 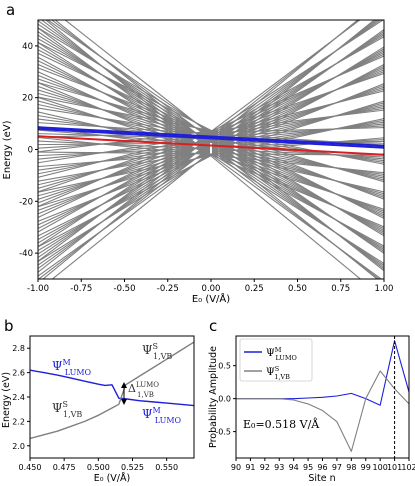 I want to click on panel-a-xlabel: E₀ (V/Å), so click(x=211, y=298).